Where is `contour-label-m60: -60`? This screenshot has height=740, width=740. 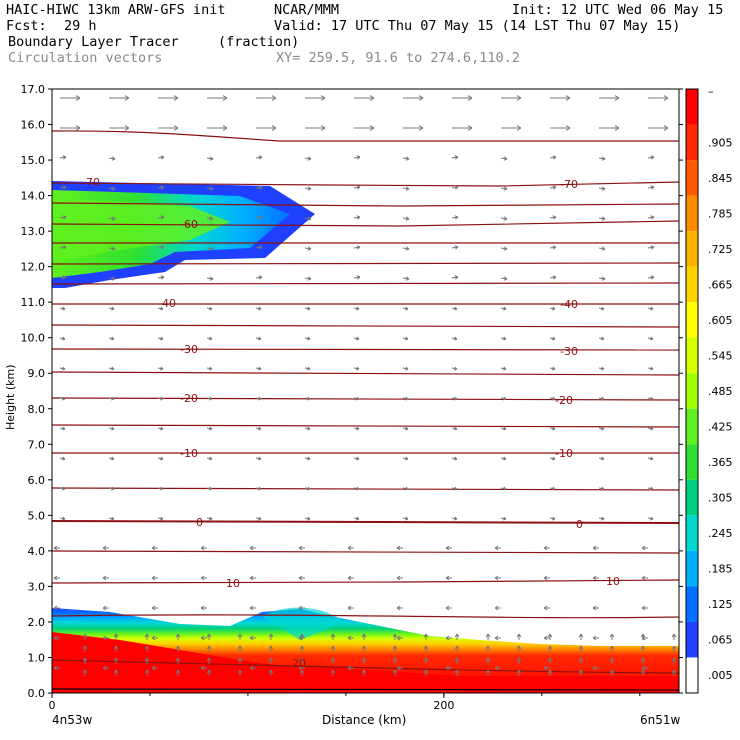 contour-label-m60: -60 is located at coordinates (189, 224).